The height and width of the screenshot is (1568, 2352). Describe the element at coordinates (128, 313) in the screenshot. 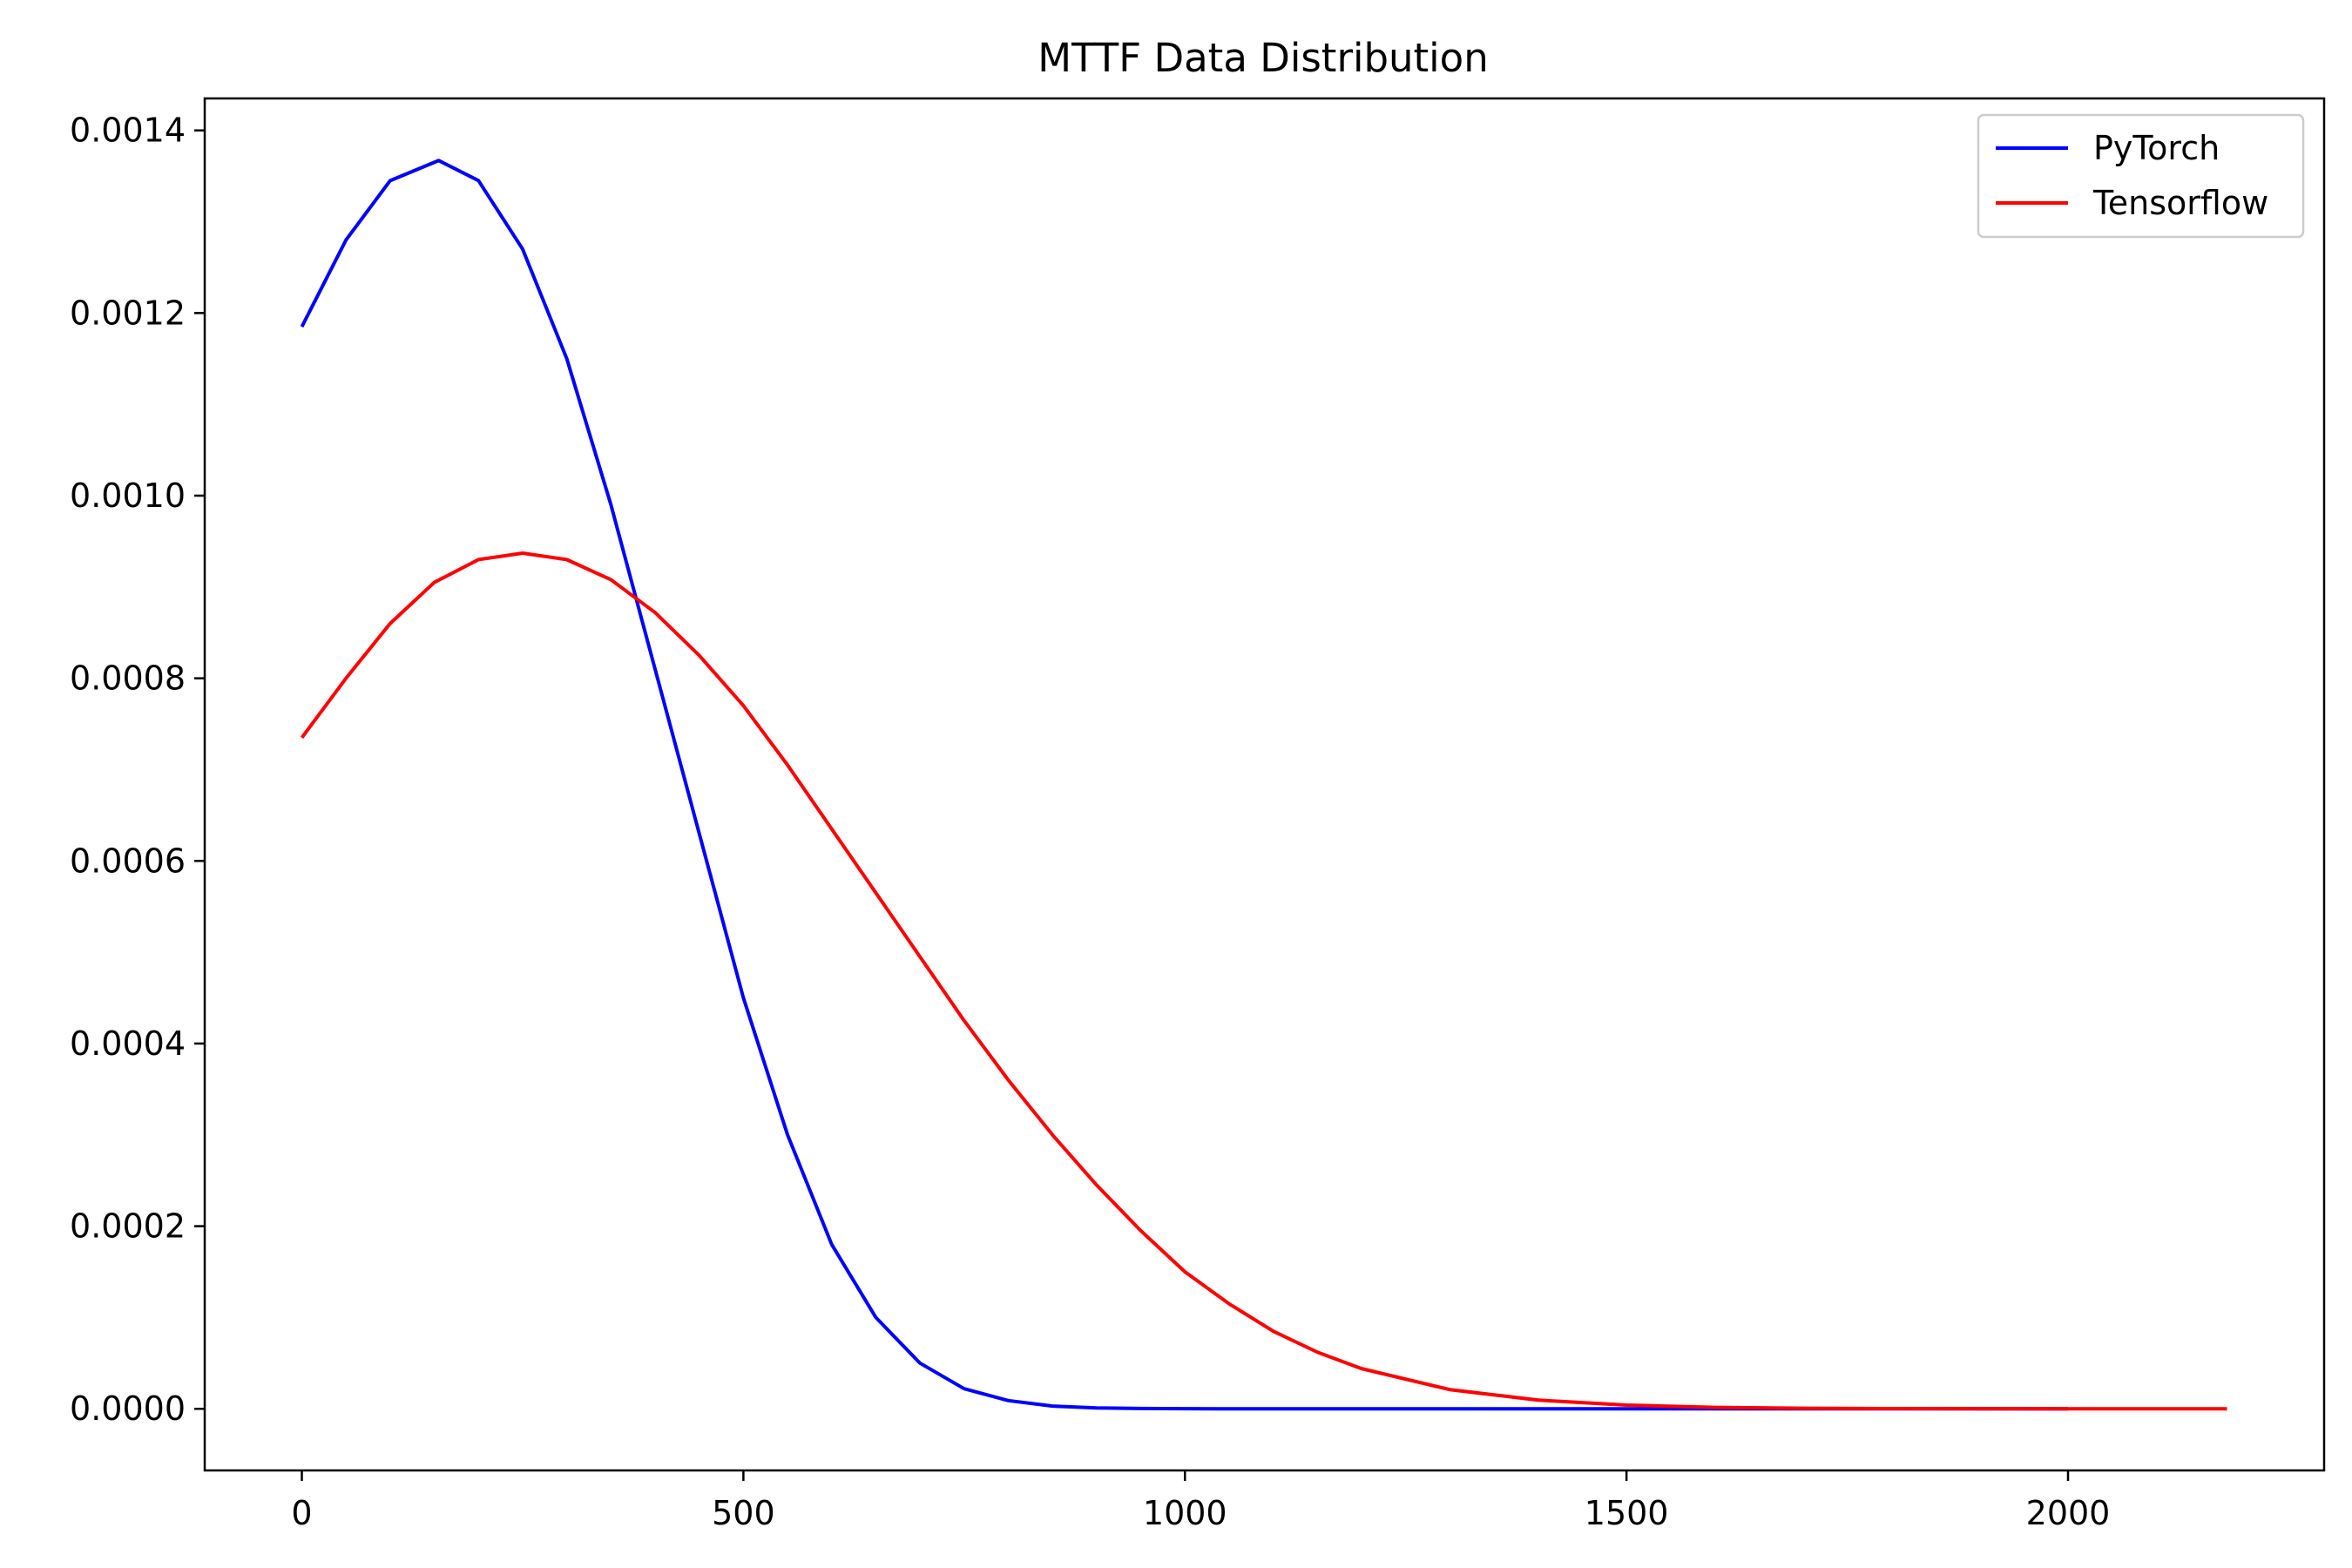

I see `y-tick-label: 0.0012` at that location.